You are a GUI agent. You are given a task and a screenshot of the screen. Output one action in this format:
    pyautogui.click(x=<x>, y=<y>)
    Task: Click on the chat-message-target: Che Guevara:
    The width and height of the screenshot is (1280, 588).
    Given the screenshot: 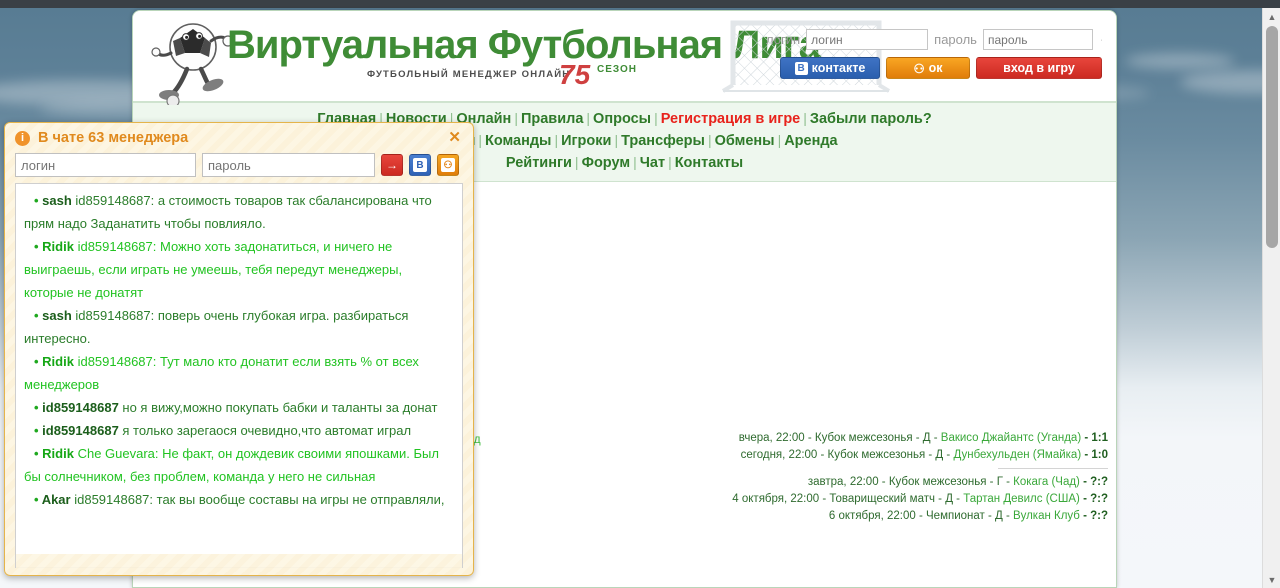 What is the action you would take?
    pyautogui.click(x=120, y=453)
    